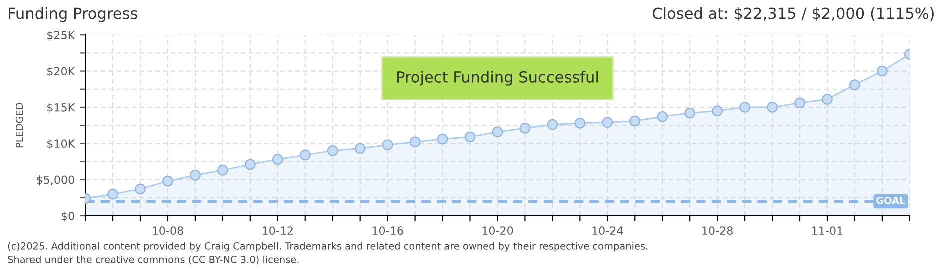  I want to click on x-tick-label: 10-16, so click(388, 231).